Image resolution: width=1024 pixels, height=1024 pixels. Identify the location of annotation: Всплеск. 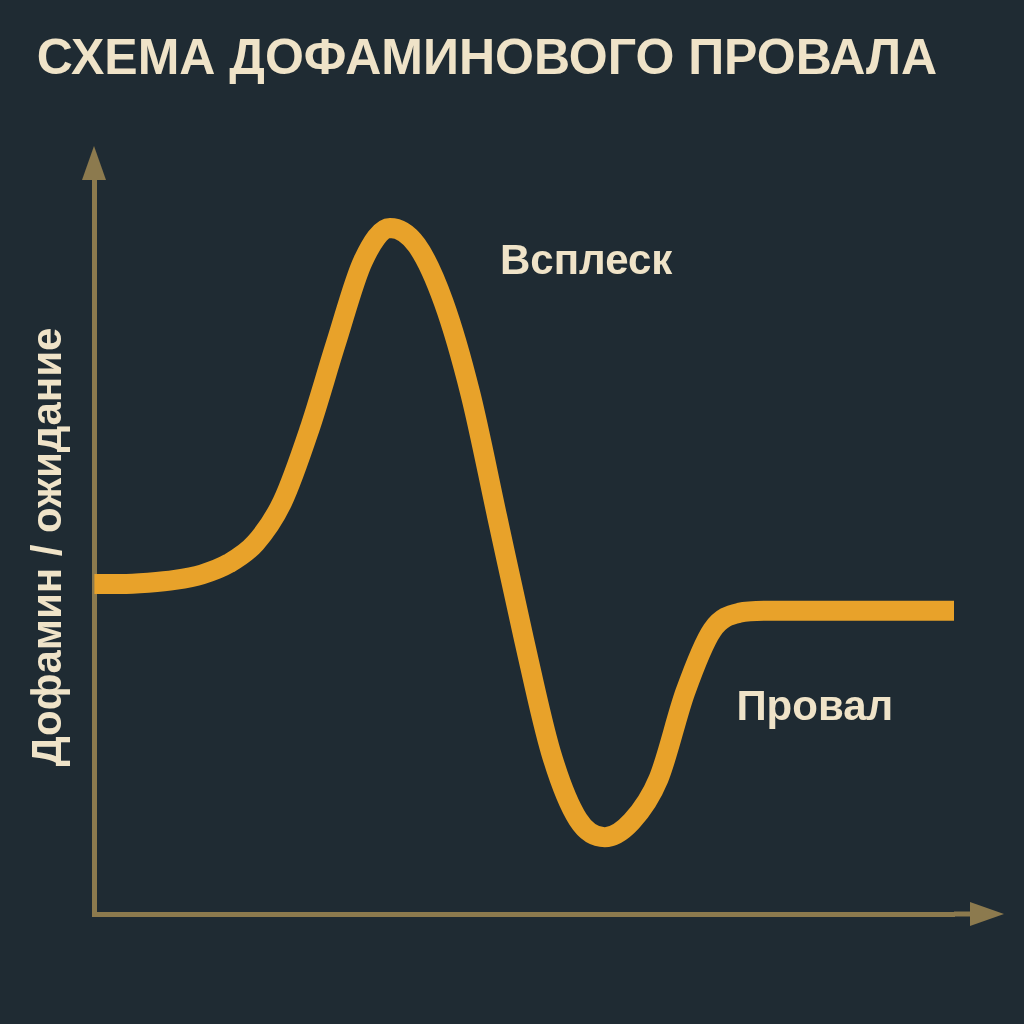
(587, 259).